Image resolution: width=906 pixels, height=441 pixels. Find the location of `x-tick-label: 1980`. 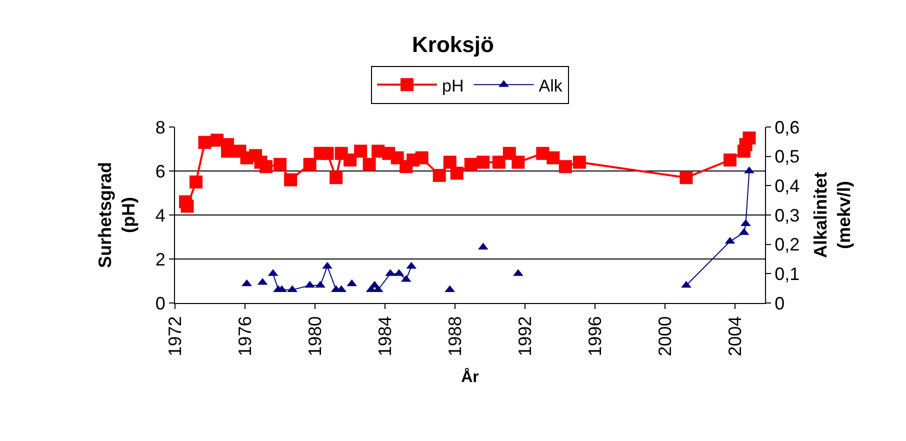

x-tick-label: 1980 is located at coordinates (314, 336).